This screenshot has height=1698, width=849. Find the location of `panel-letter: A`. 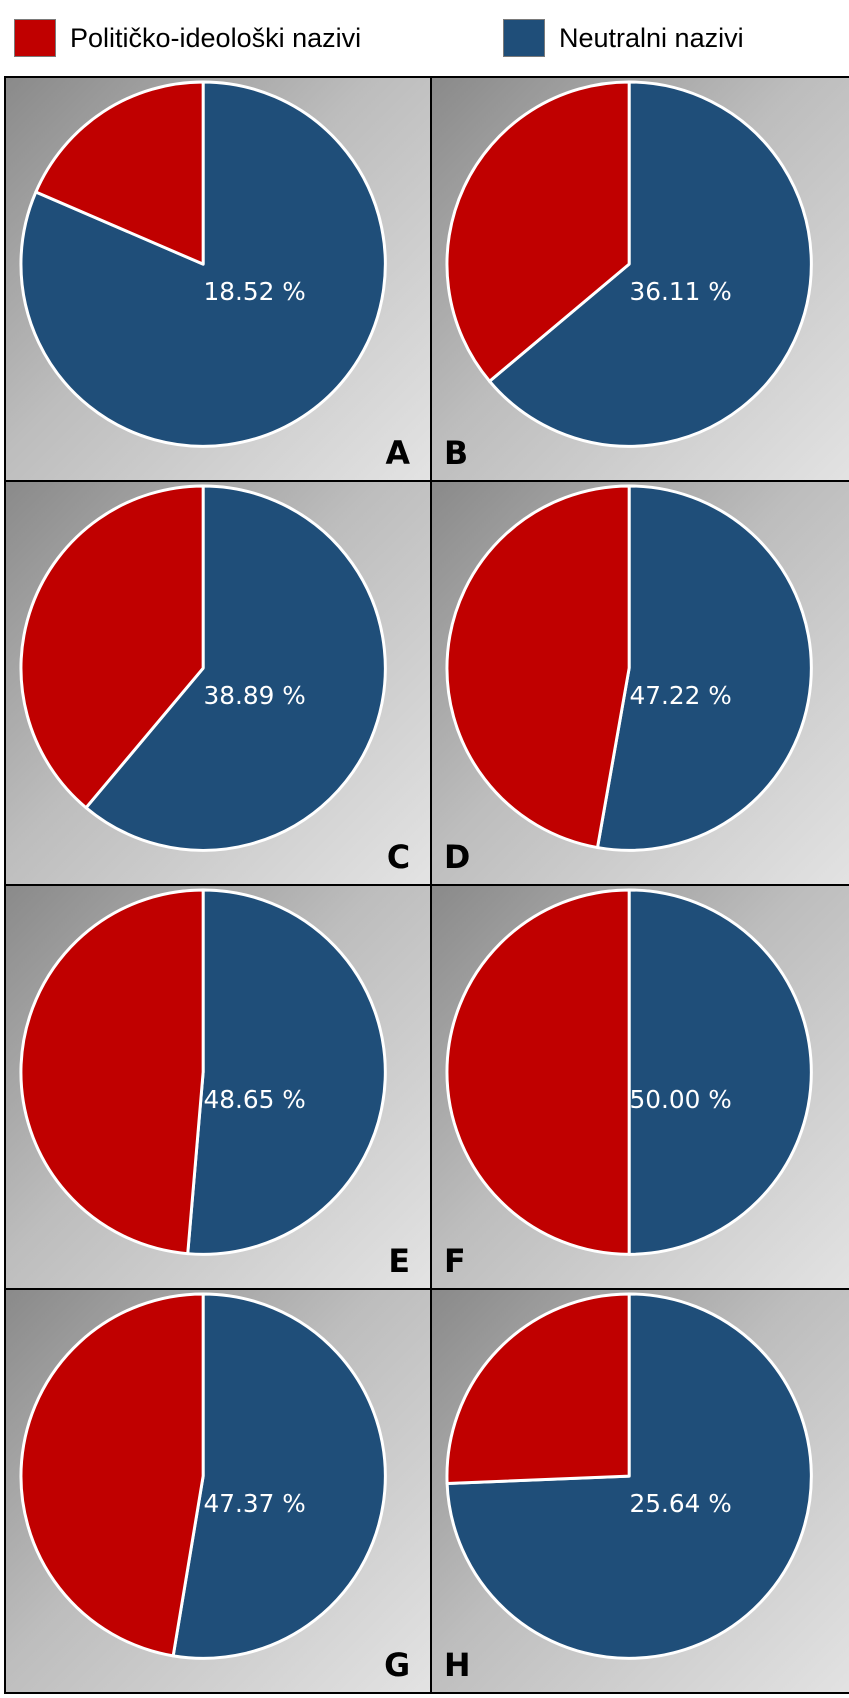

panel-letter: A is located at coordinates (398, 454).